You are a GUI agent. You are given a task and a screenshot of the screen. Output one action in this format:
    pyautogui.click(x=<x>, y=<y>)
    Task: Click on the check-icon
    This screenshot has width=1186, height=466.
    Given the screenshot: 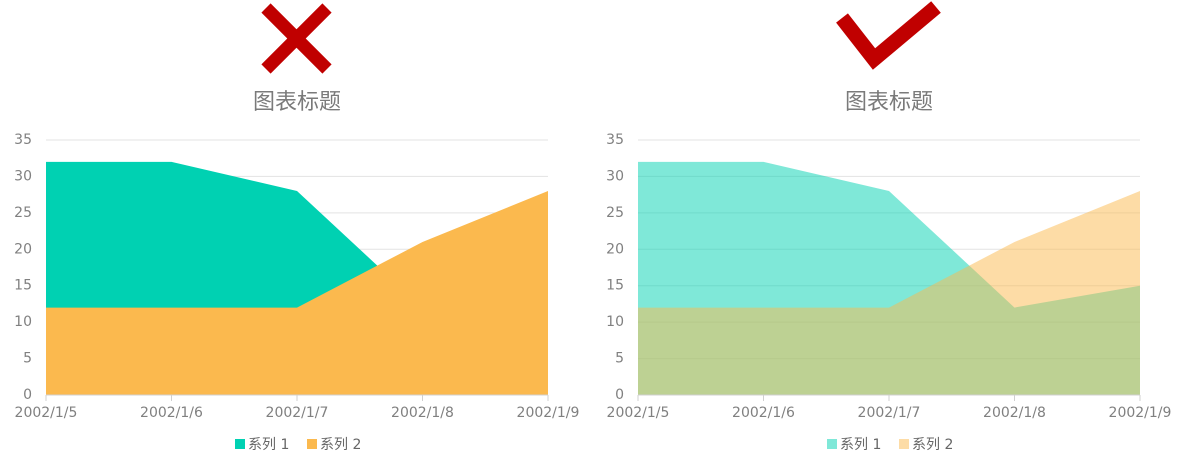 What is the action you would take?
    pyautogui.click(x=888, y=35)
    